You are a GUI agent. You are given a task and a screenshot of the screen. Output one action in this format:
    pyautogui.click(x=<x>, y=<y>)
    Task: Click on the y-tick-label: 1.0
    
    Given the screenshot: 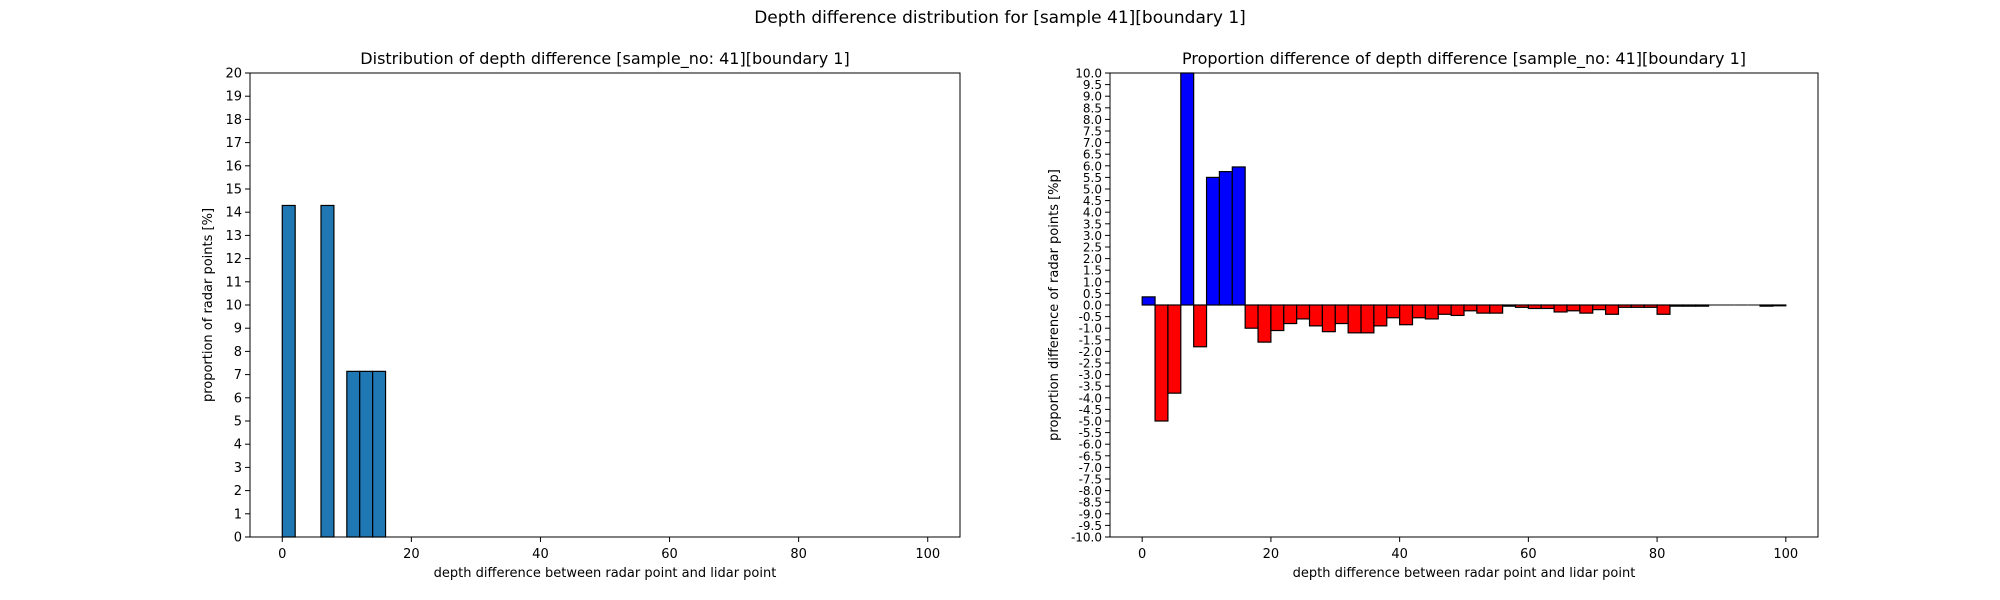 What is the action you would take?
    pyautogui.click(x=1092, y=282)
    